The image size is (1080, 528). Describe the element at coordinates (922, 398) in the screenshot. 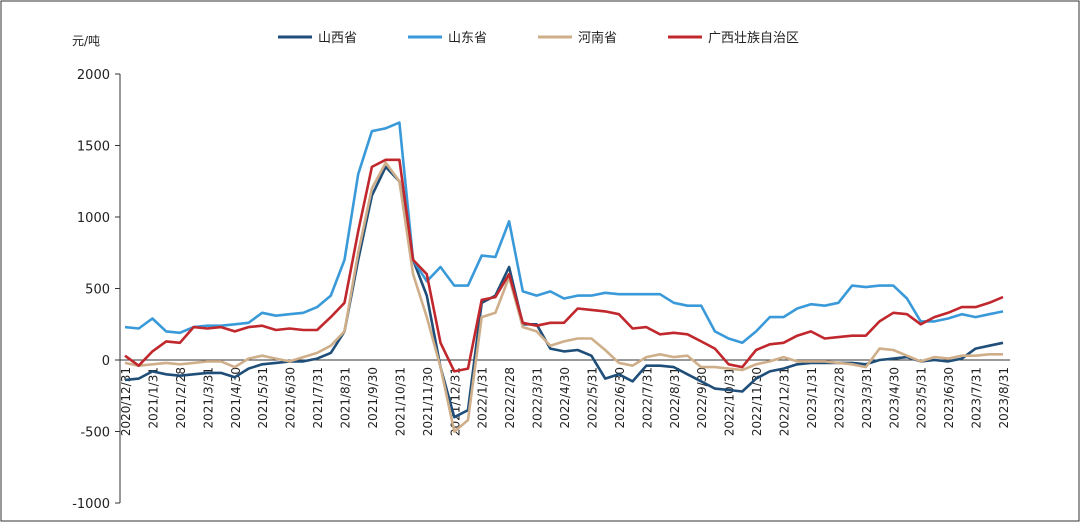

I see `x-tick-label: 2023/5/31` at that location.